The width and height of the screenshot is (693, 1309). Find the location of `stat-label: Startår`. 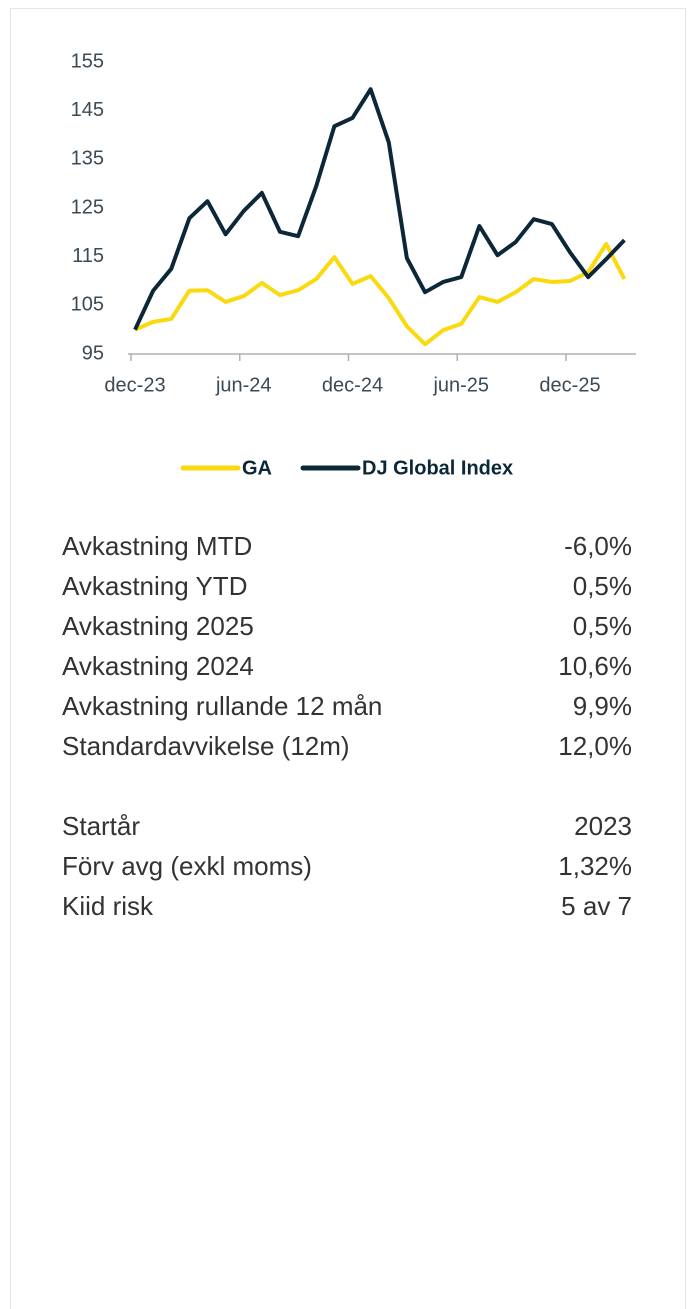

stat-label: Startår is located at coordinates (101, 826).